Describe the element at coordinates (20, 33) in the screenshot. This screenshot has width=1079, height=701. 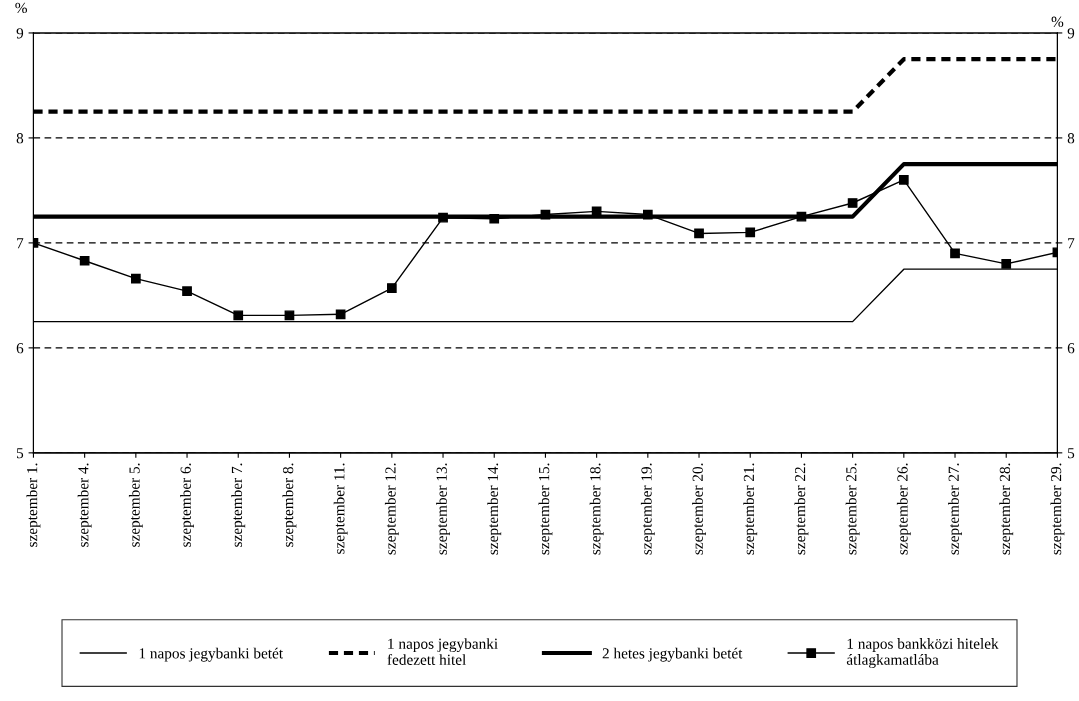
I see `y-tick-label: 9` at that location.